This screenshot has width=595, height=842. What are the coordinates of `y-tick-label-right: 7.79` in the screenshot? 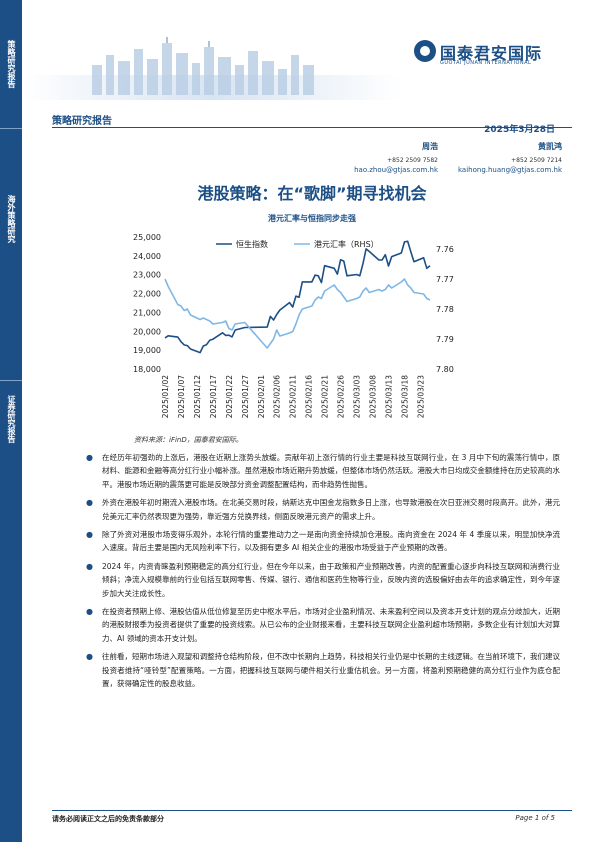 It's located at (445, 339).